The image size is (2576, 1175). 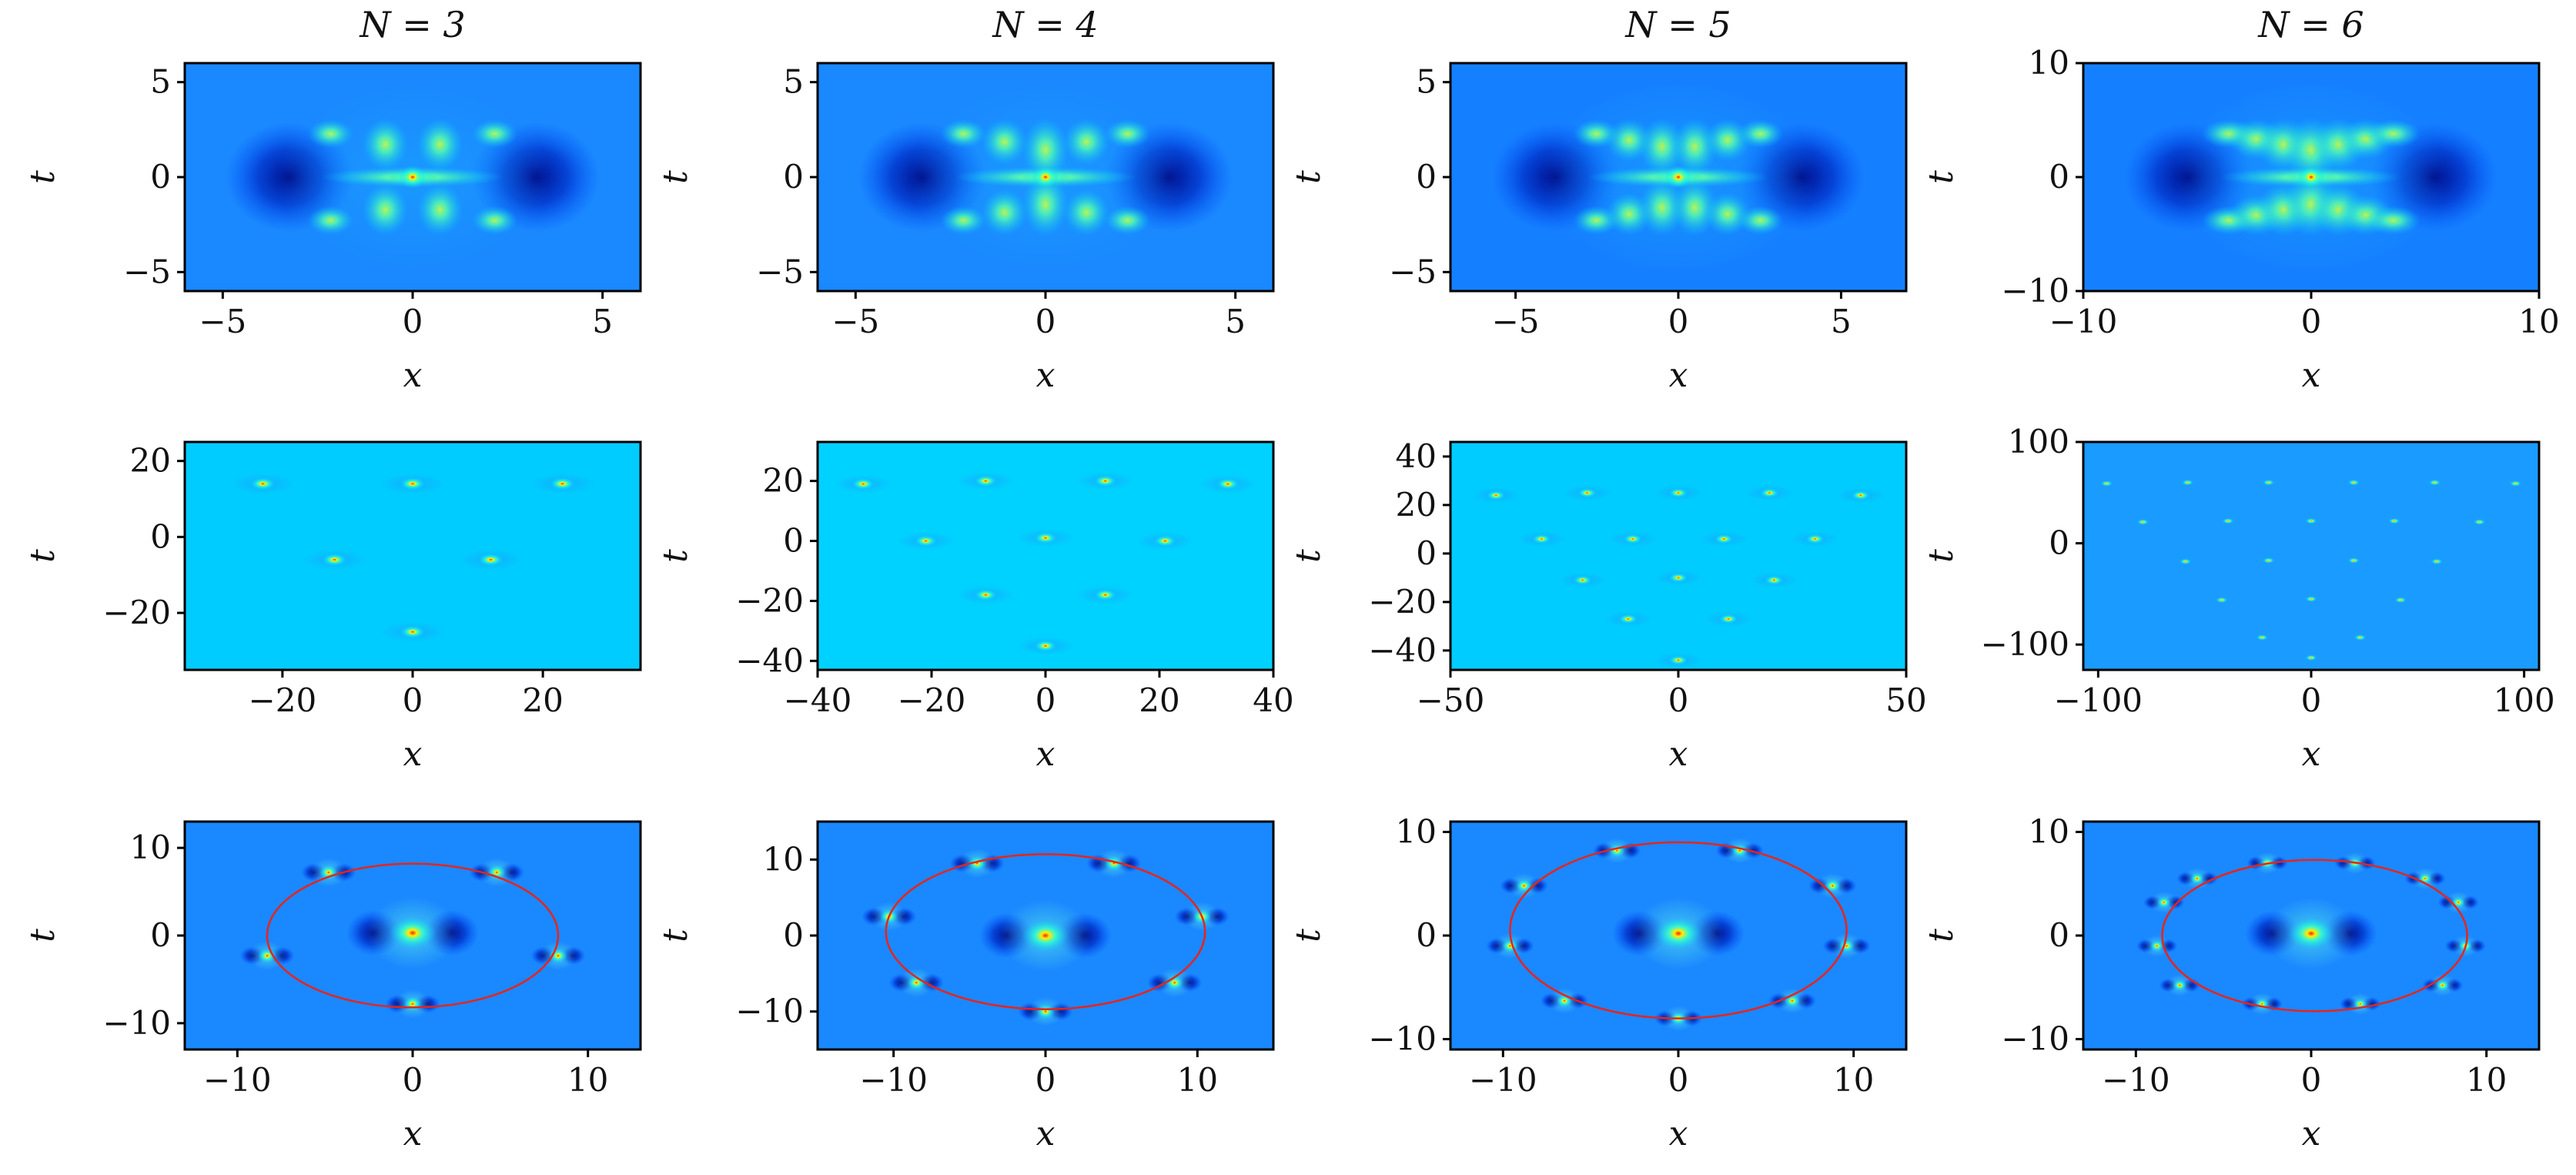 I want to click on panel-r2-c2: −40 −20 0 20 40 20 0 −20 −40 x t, so click(x=975, y=607).